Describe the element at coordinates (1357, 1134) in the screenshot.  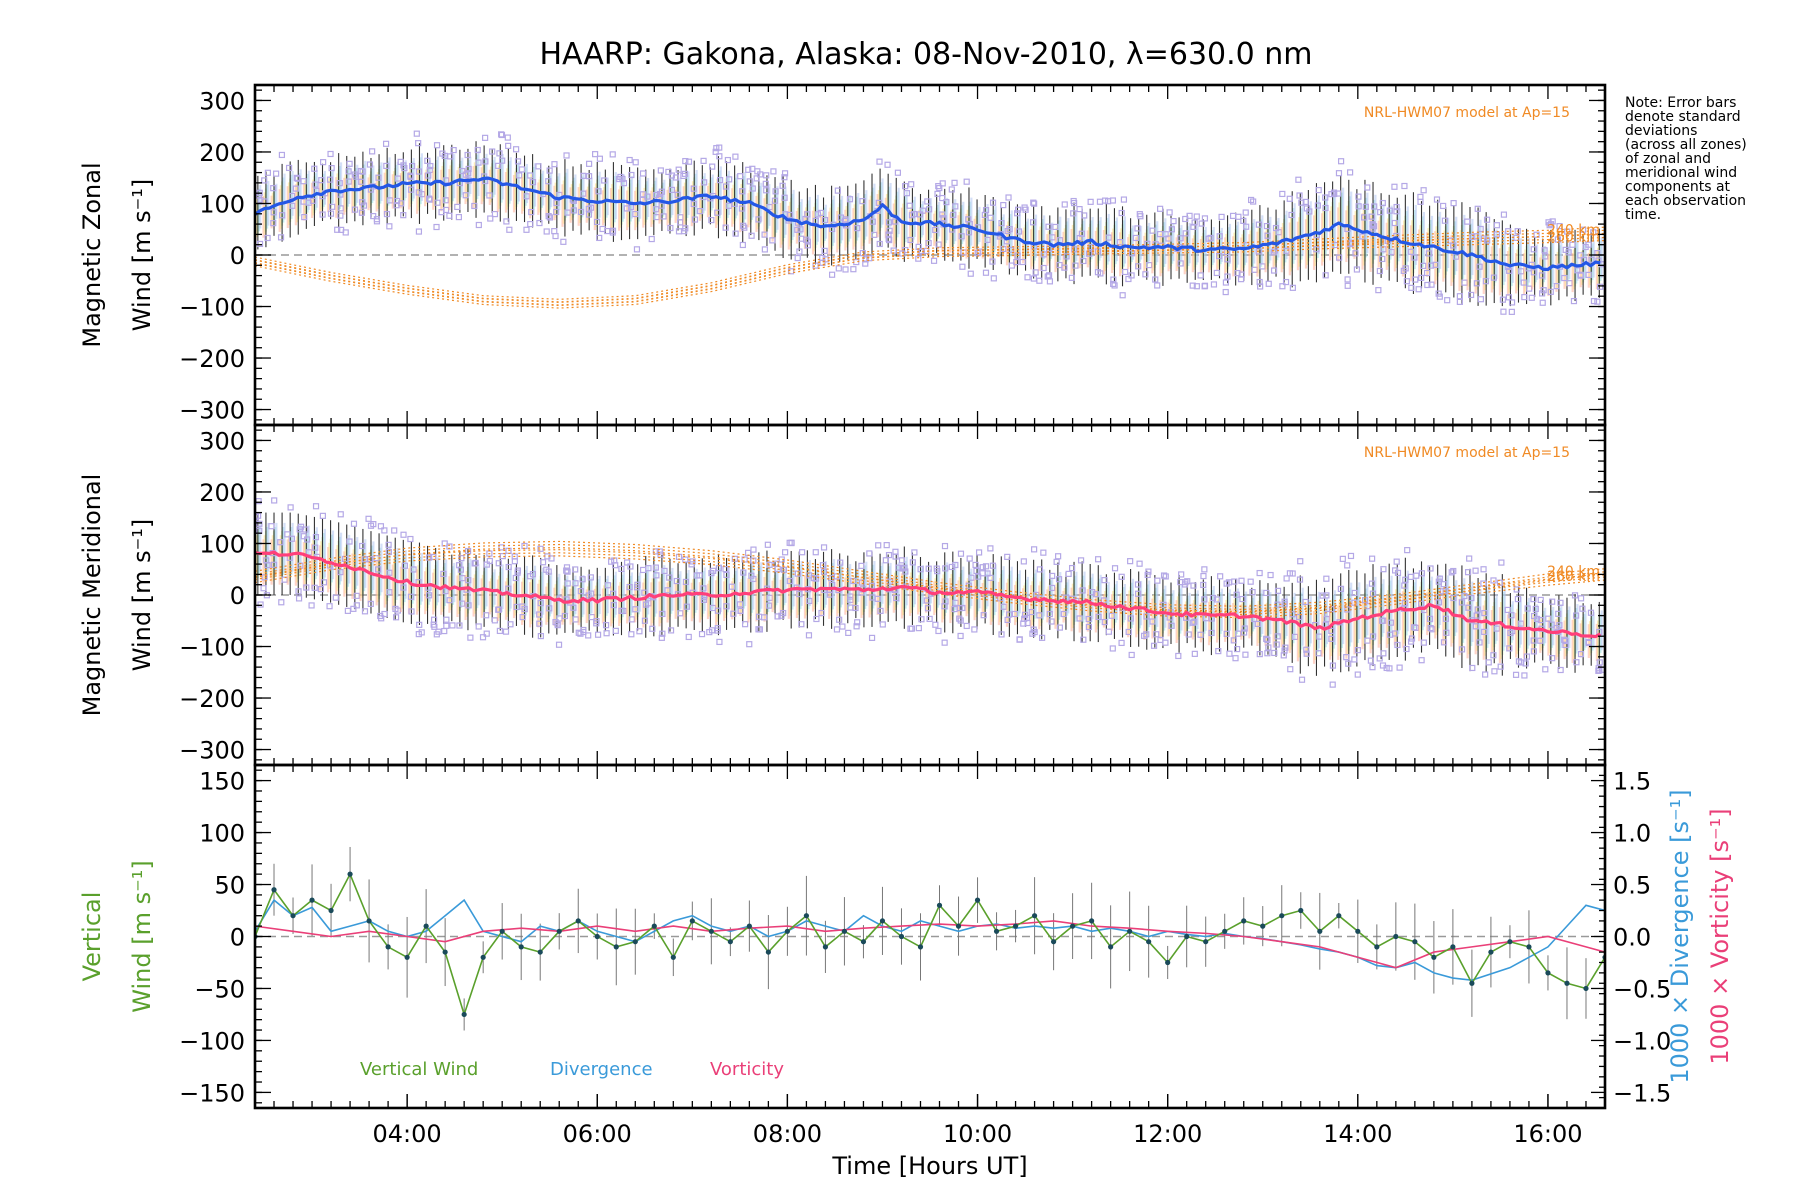
I see `x-tick-label: 14:00` at that location.